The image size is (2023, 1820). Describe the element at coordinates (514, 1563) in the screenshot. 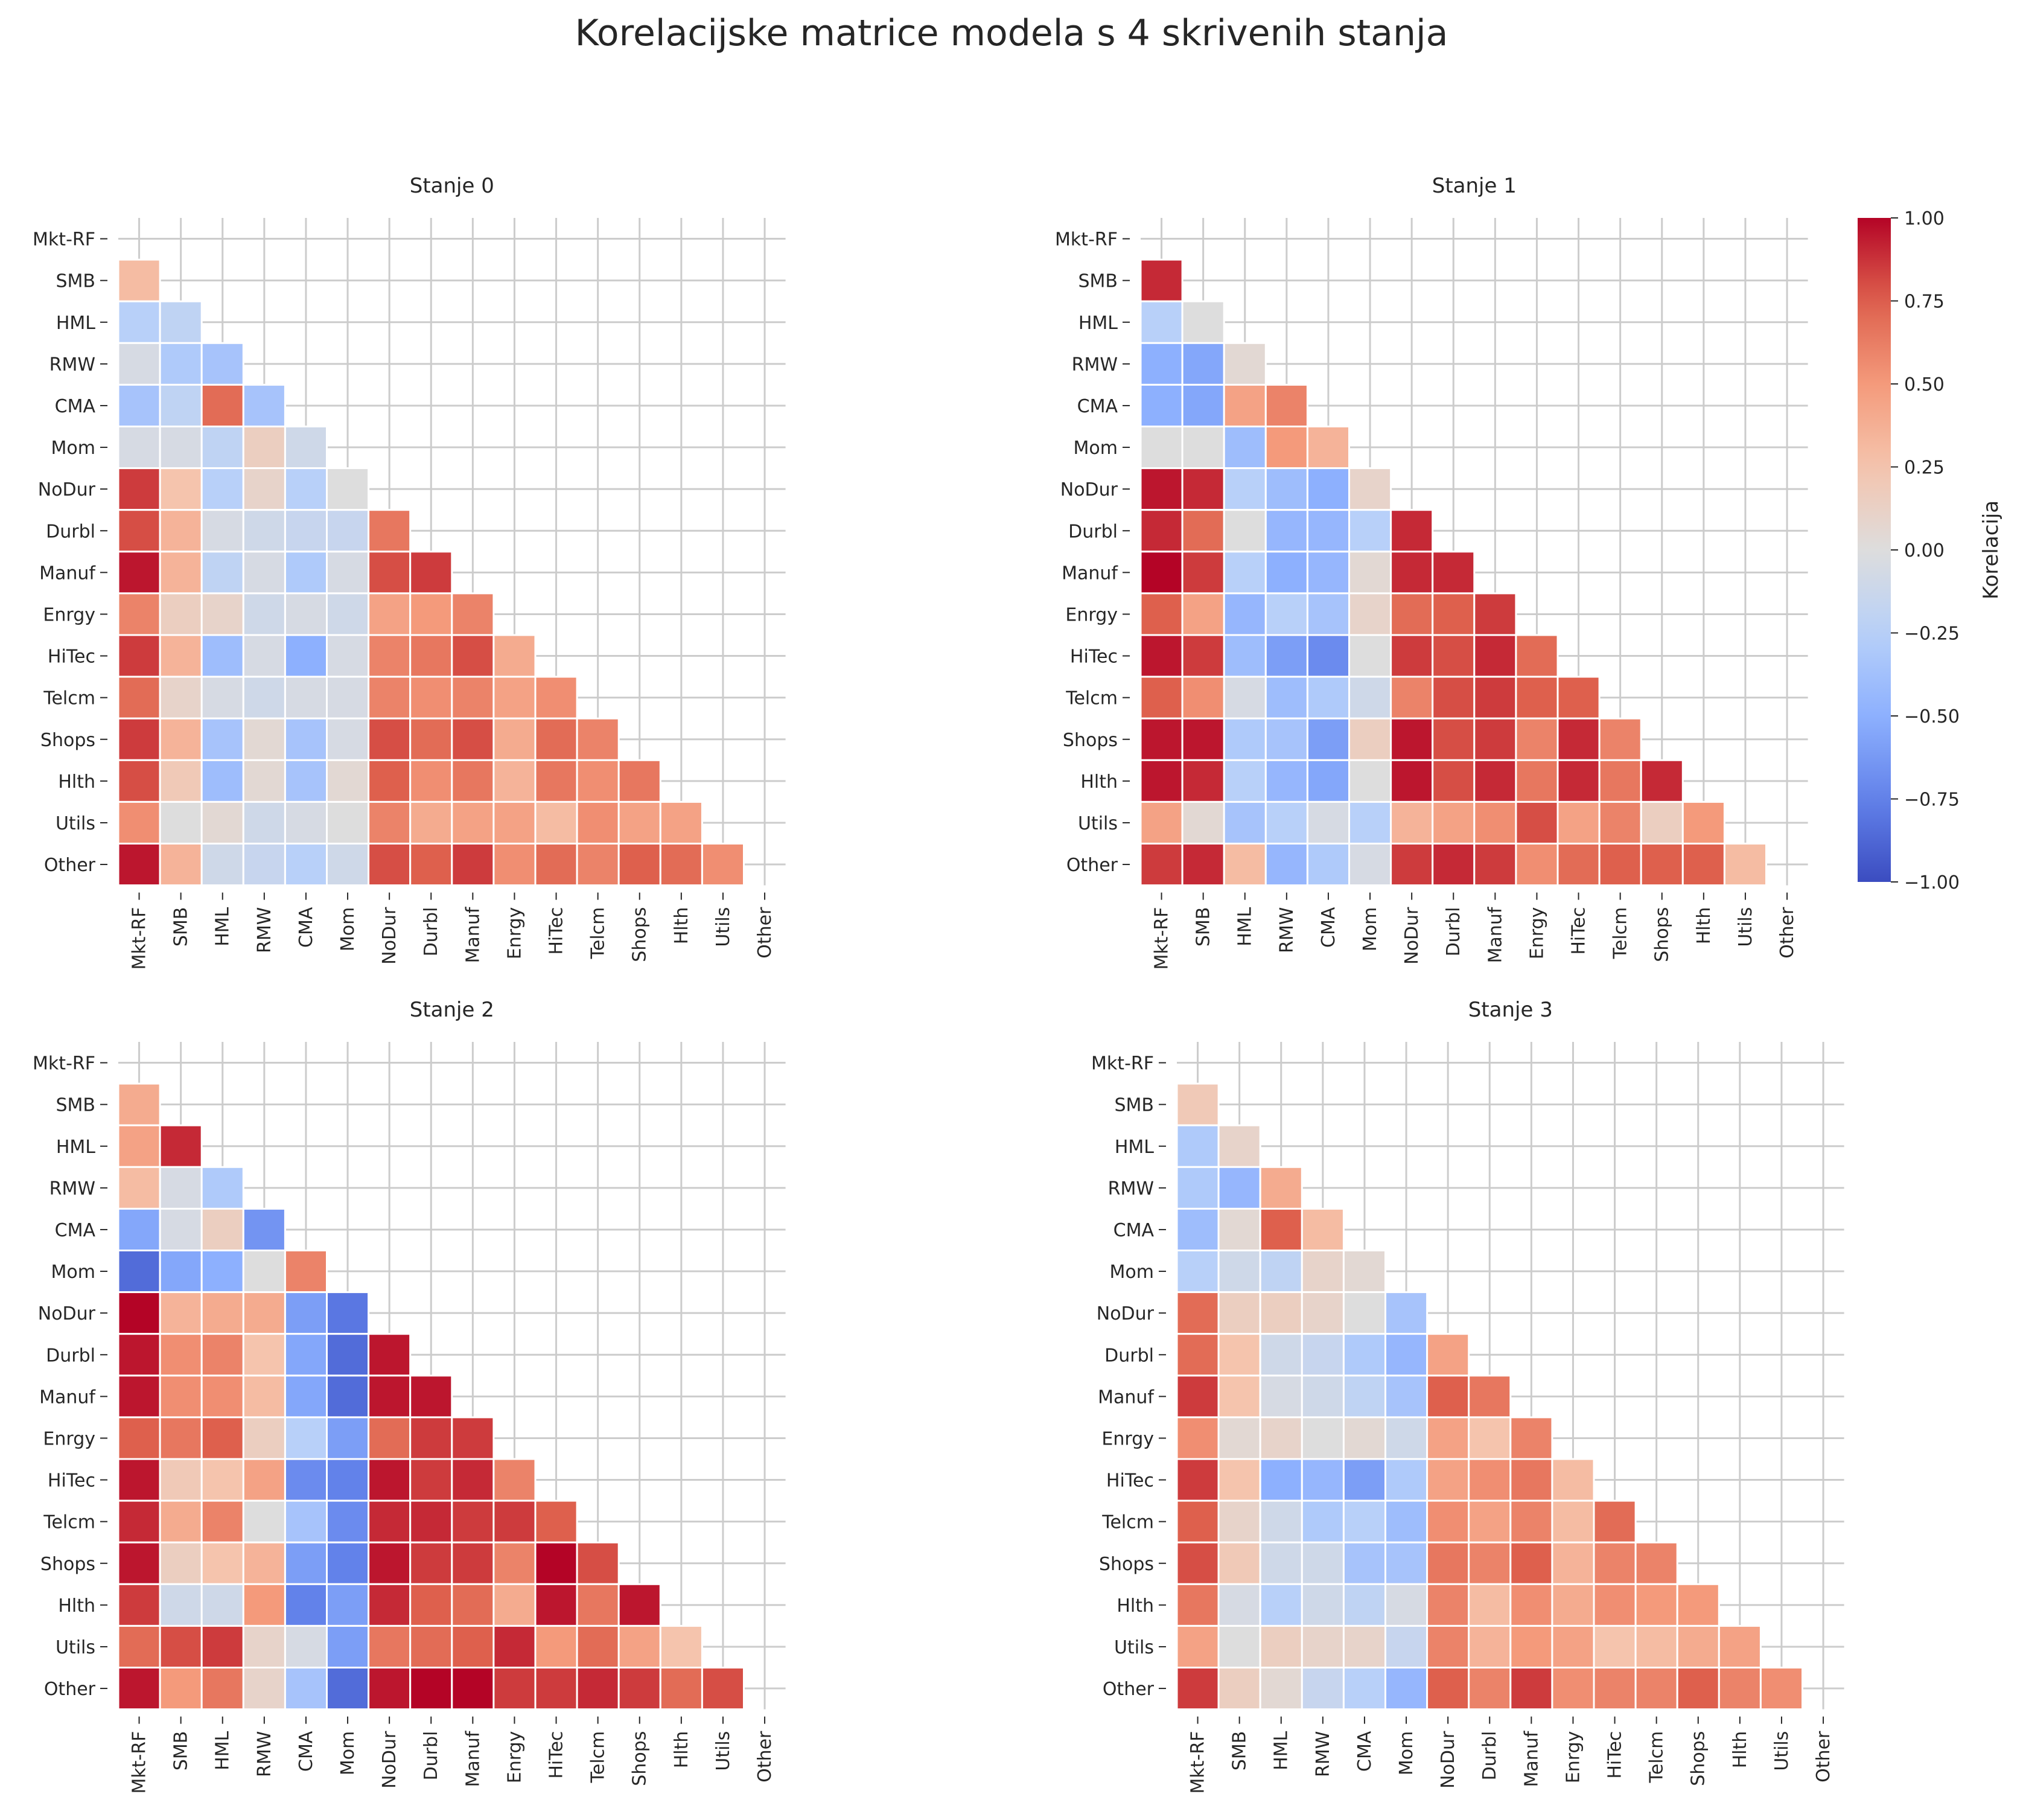

I see `heatmap-cell: Shops / Enrgy: 0.6` at that location.